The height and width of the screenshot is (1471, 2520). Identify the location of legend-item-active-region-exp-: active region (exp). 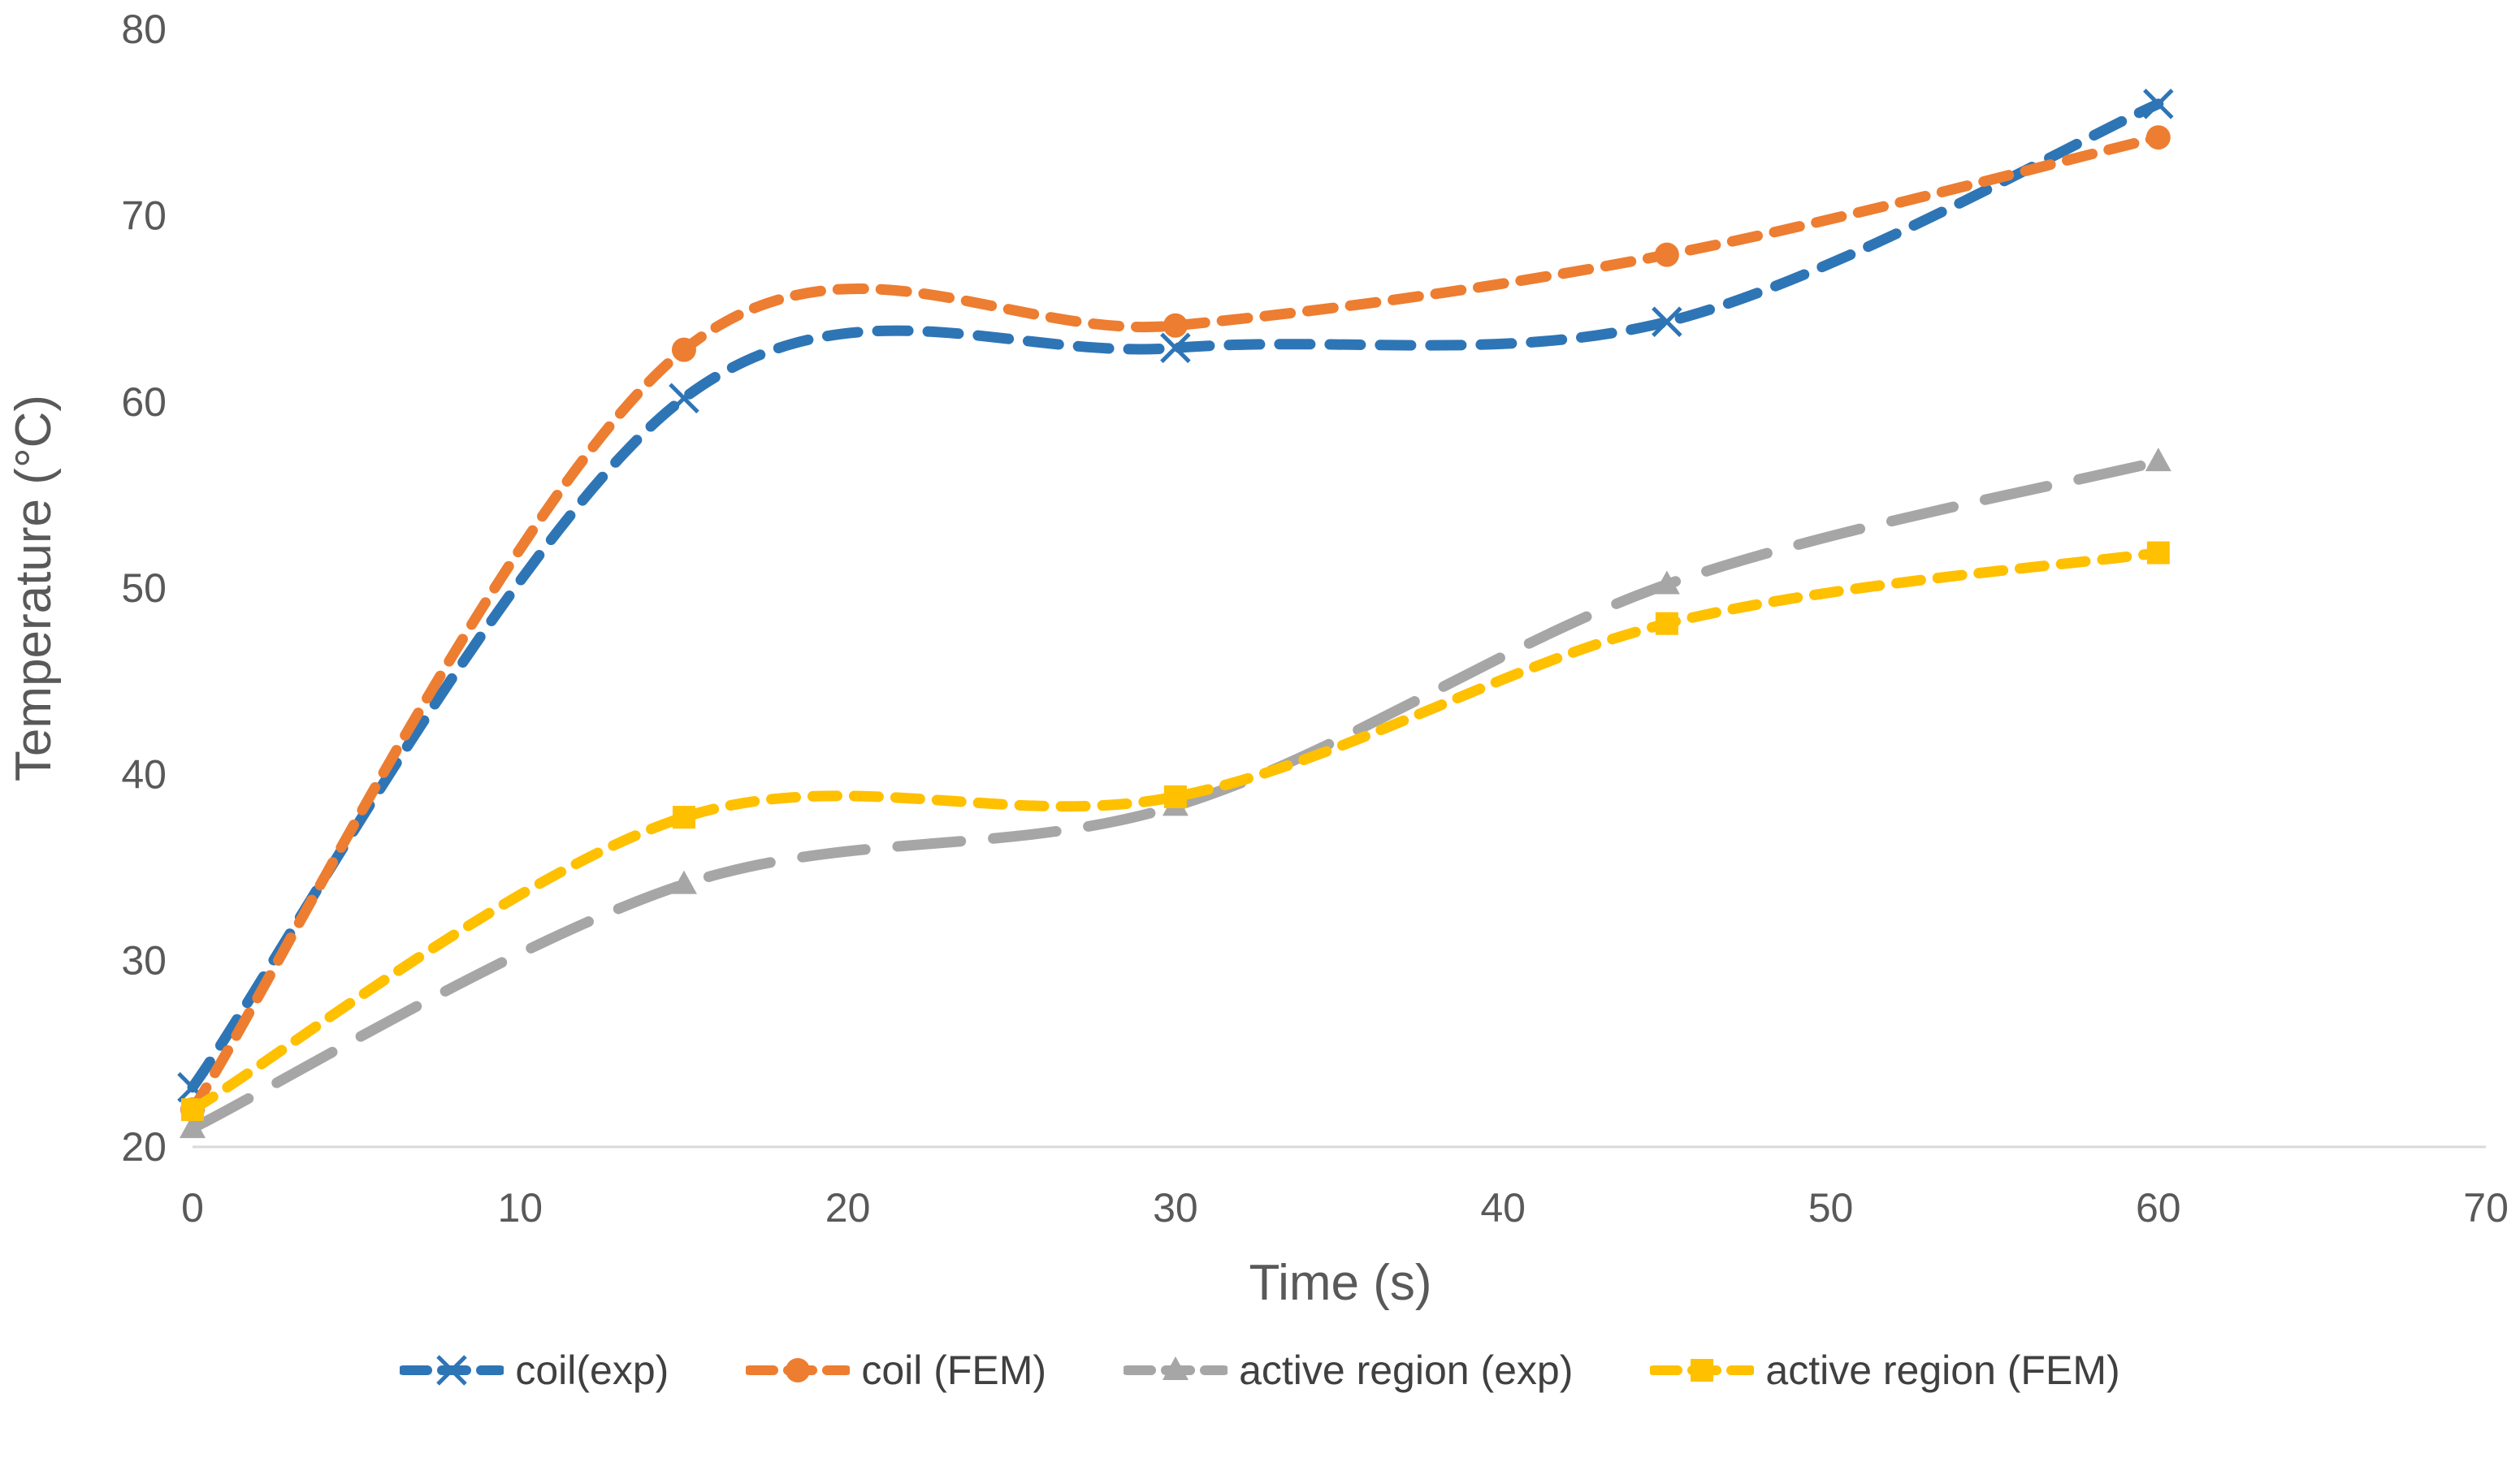
(1349, 1370).